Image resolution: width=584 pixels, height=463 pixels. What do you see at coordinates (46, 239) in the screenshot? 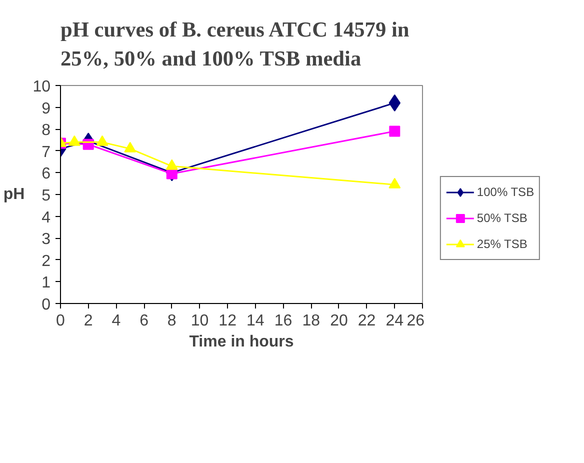
I see `y-tick-label: 3` at bounding box center [46, 239].